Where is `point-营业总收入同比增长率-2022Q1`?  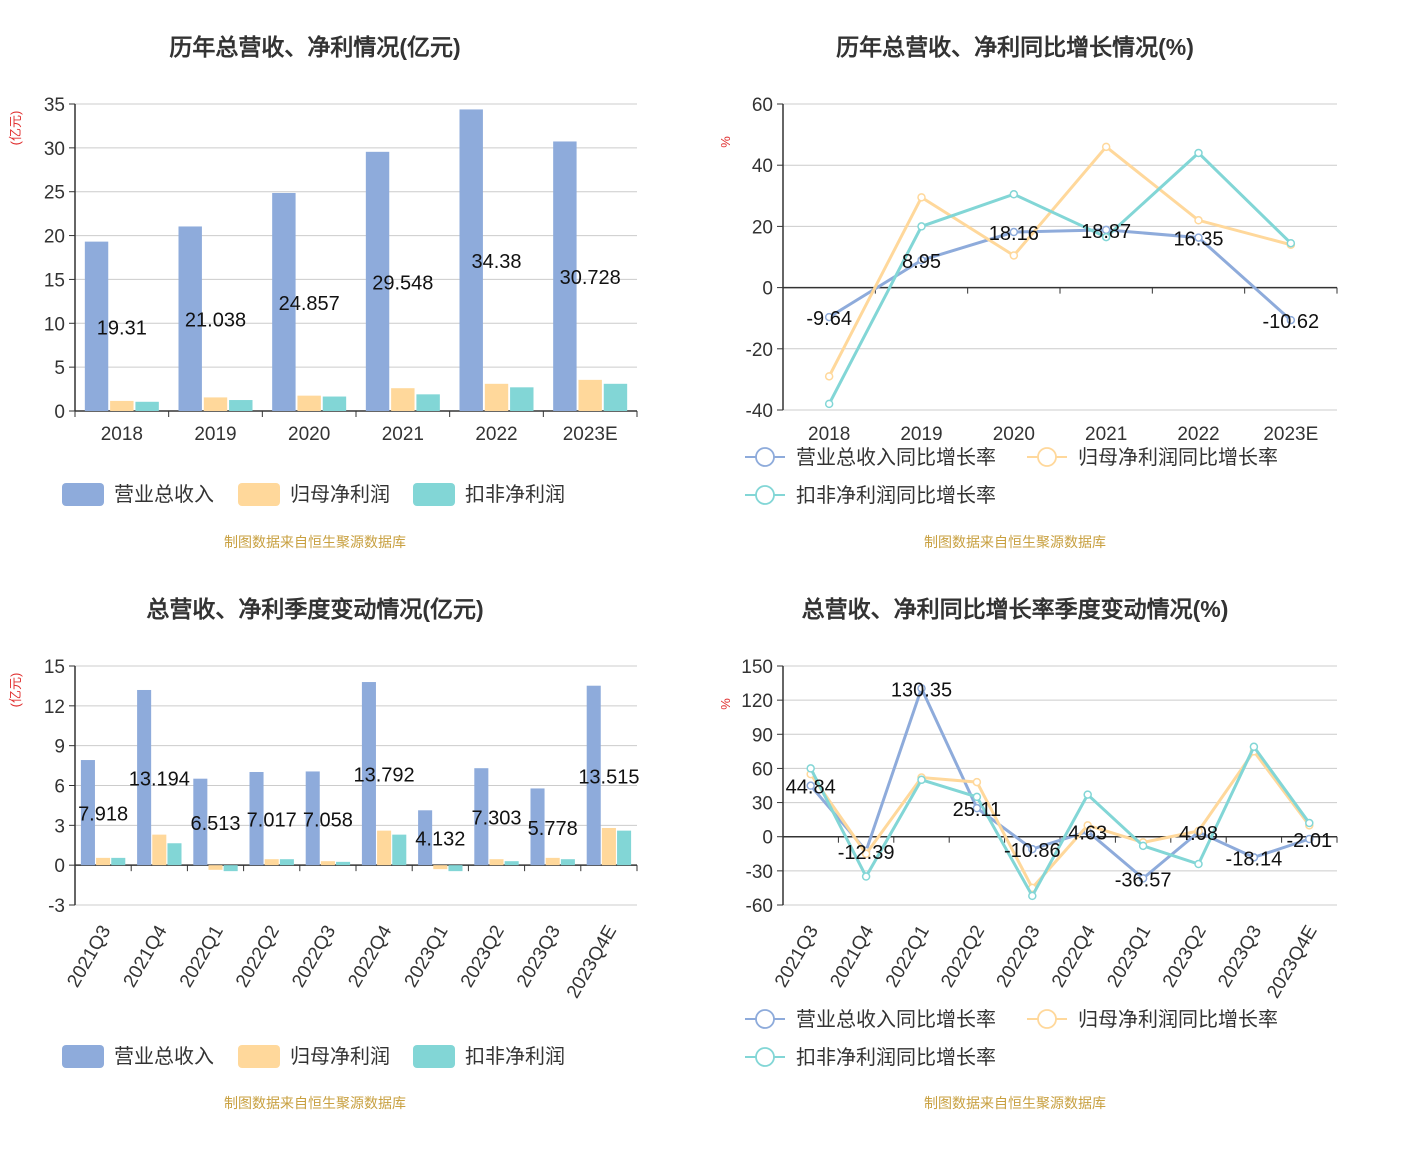 point-营业总收入同比增长率-2022Q1 is located at coordinates (921, 688).